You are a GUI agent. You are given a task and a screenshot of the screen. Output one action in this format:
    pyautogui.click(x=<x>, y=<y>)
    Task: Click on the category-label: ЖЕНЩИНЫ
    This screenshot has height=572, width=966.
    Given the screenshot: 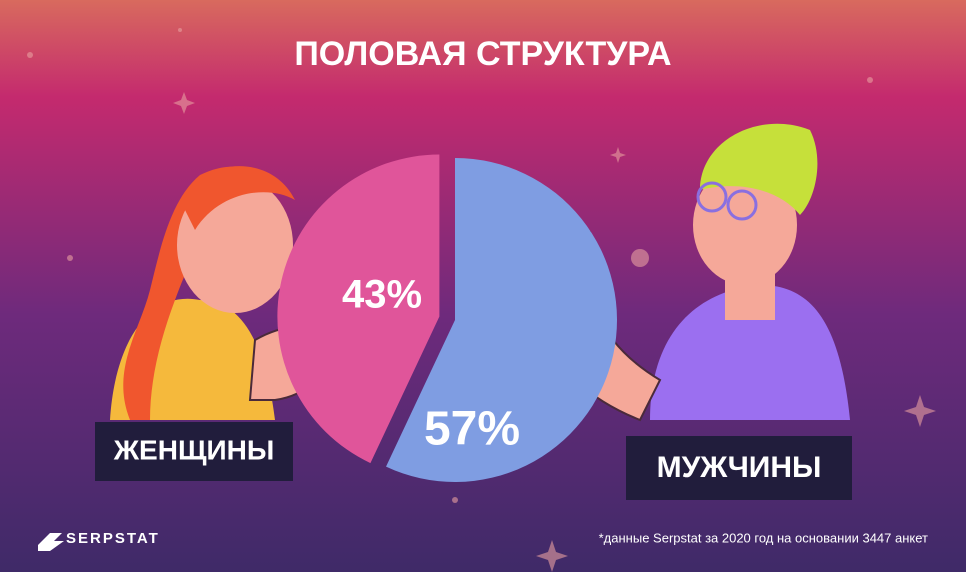 What is the action you would take?
    pyautogui.click(x=194, y=449)
    